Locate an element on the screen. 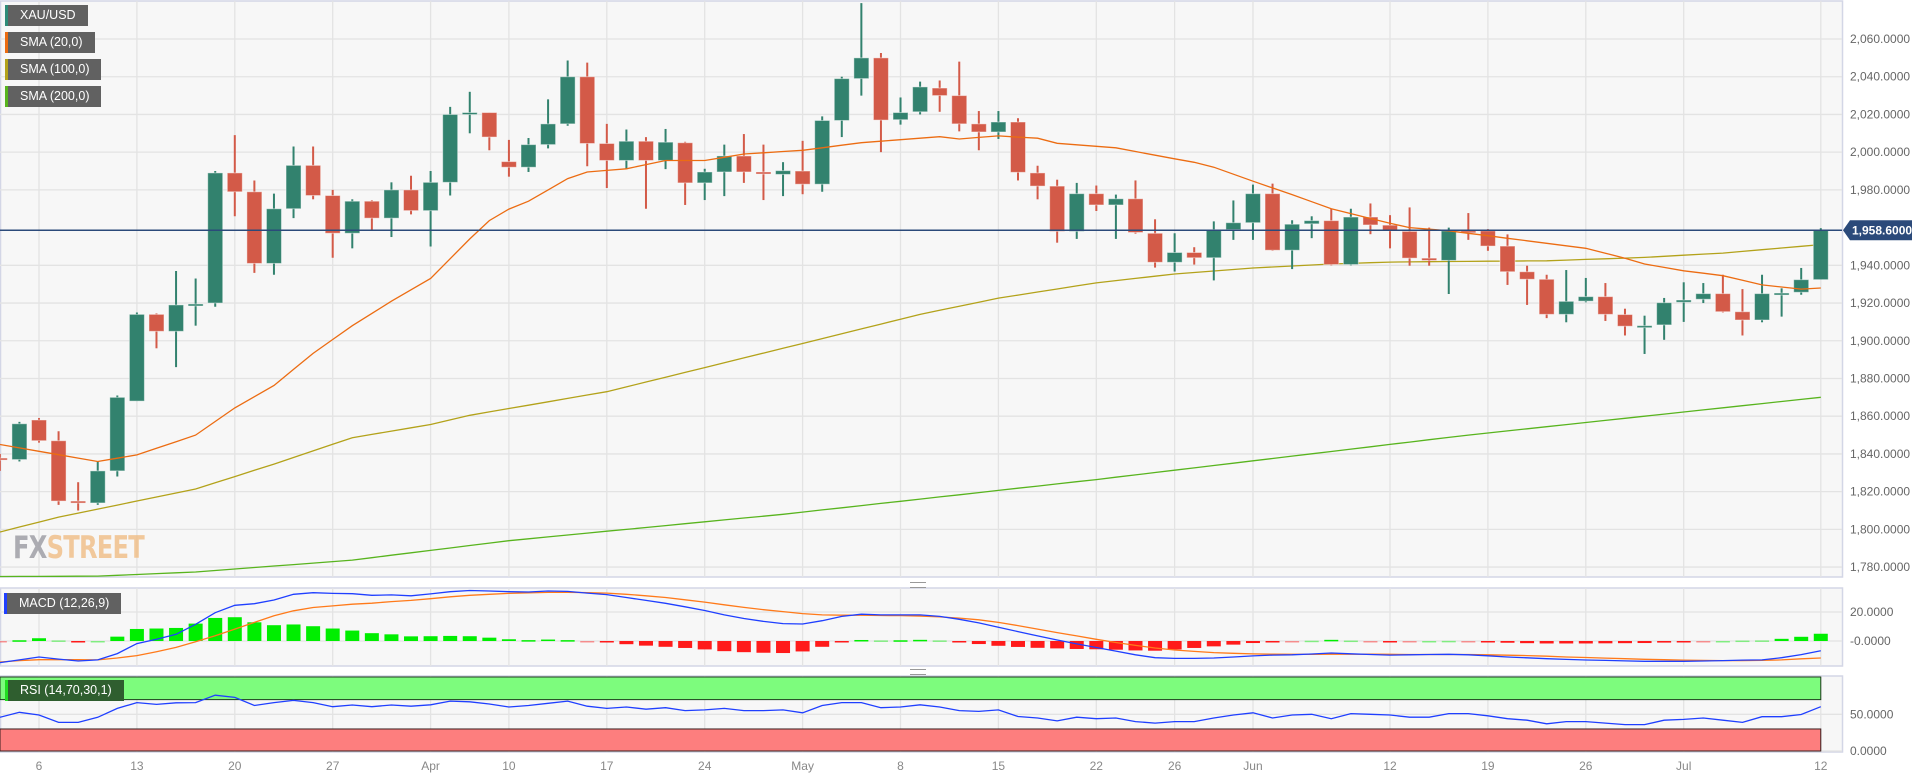 The width and height of the screenshot is (1918, 778). legend-sma20: SMA (20,0) is located at coordinates (50, 42).